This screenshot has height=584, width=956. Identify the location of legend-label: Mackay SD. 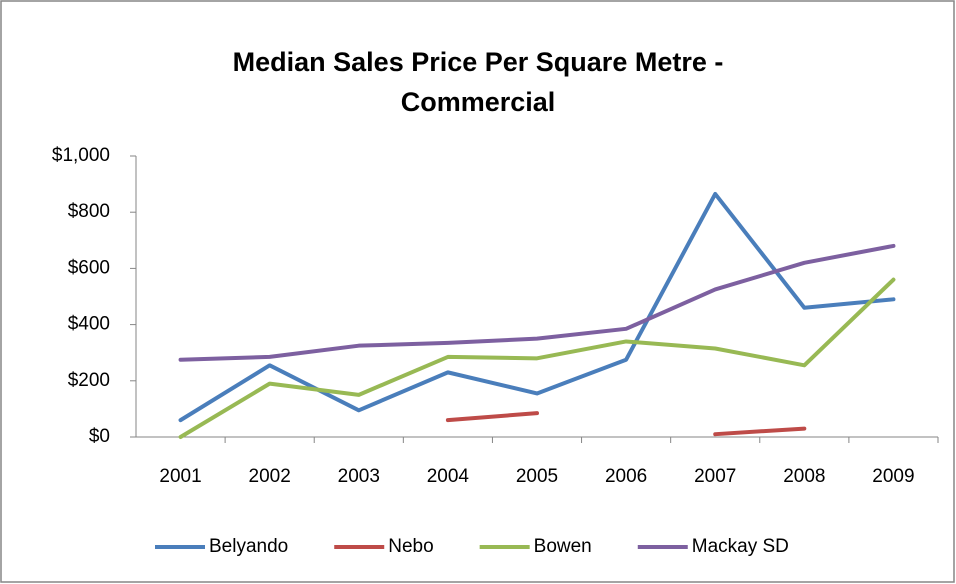
(740, 546).